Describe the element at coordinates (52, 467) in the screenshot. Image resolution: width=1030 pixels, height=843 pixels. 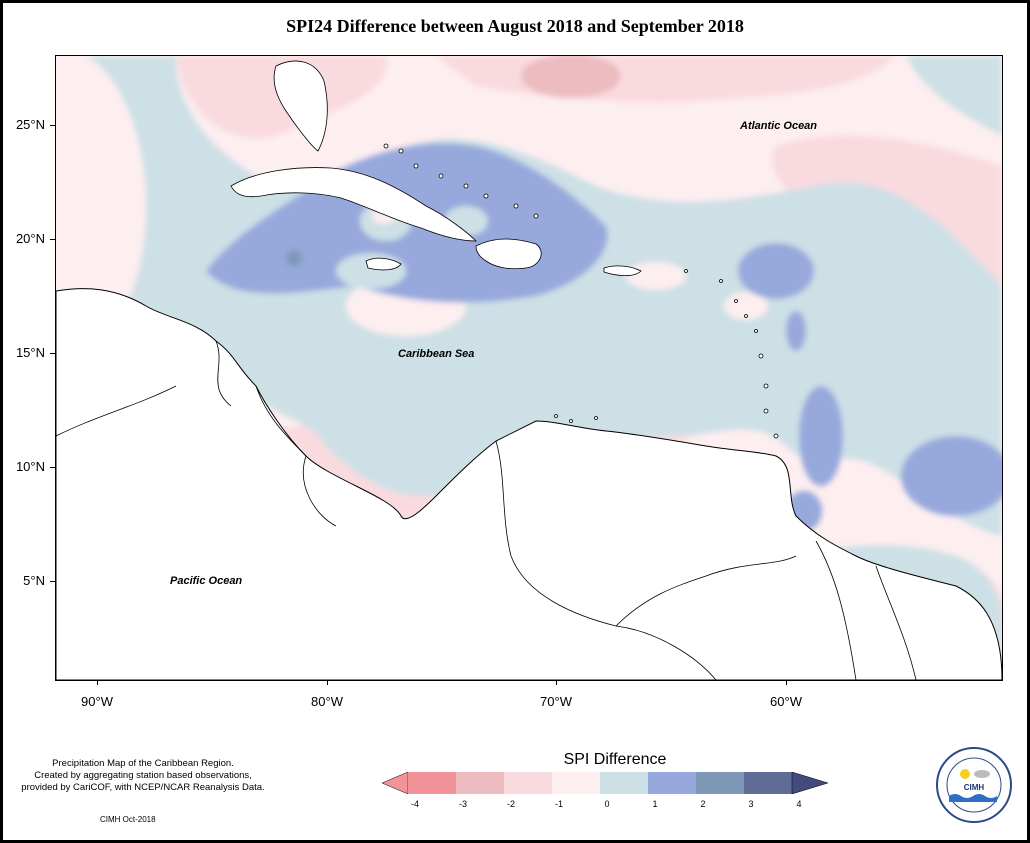
I see `lat-tick-10n` at that location.